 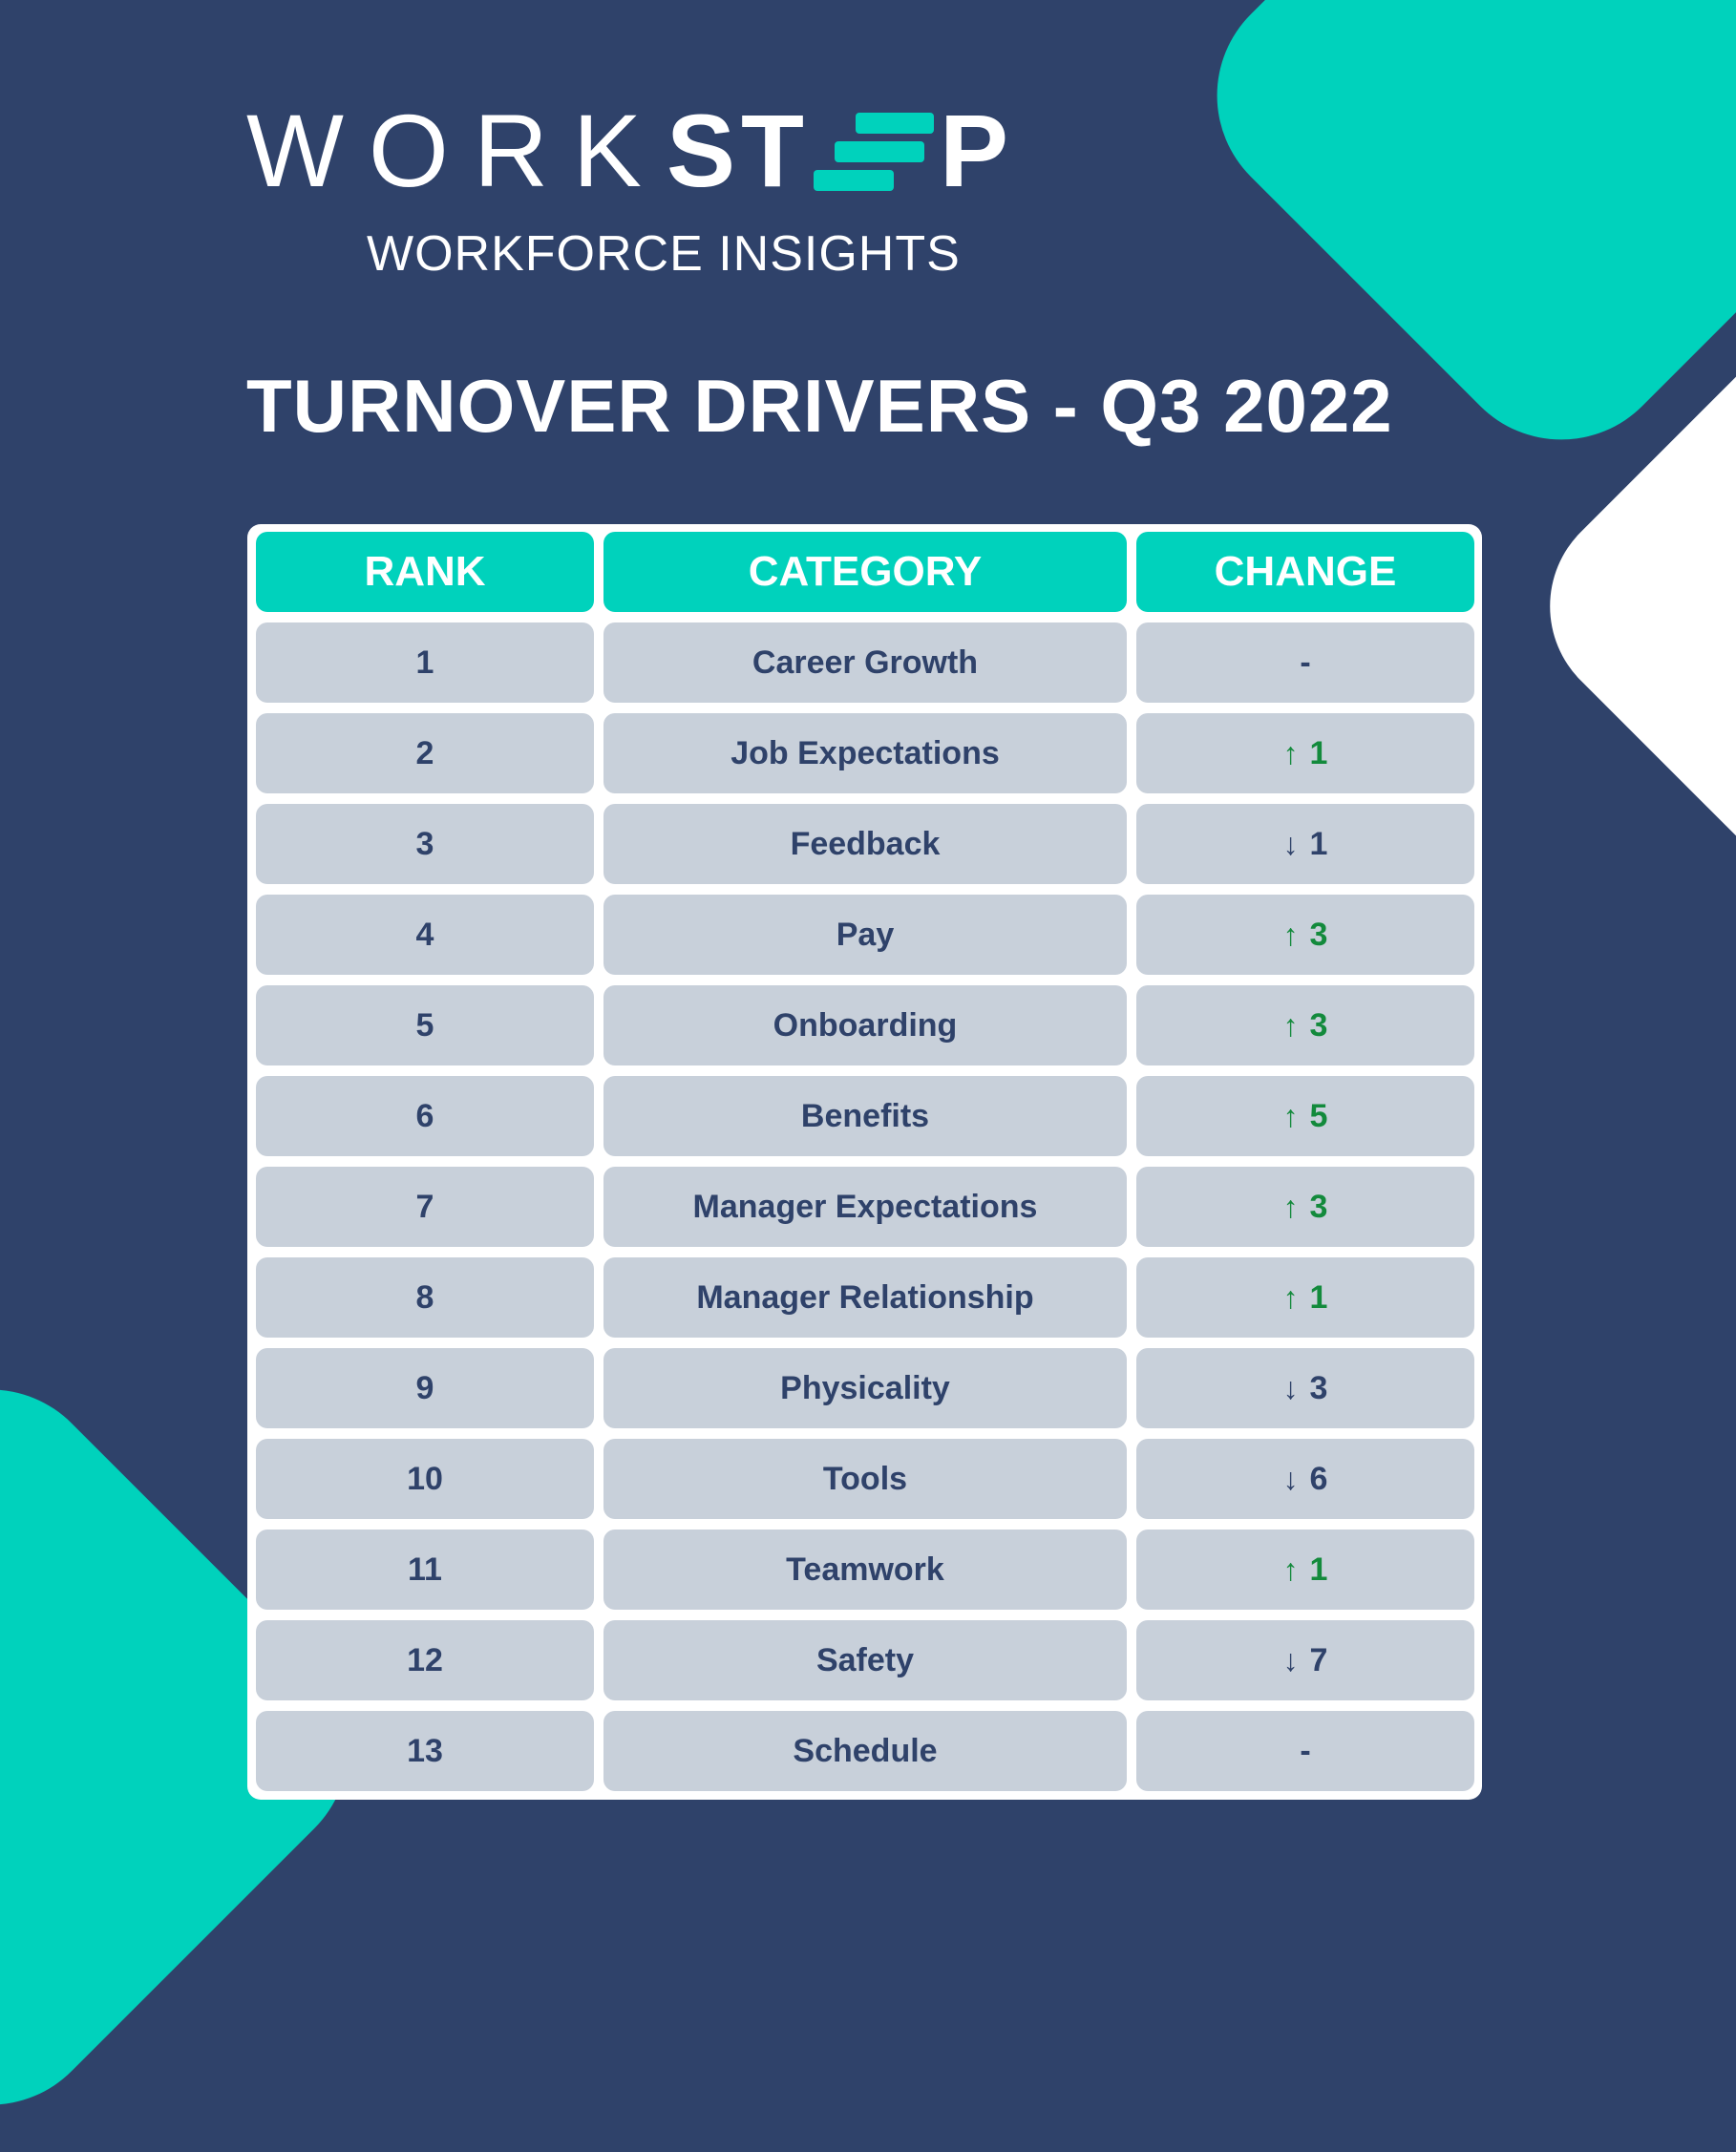 What do you see at coordinates (425, 662) in the screenshot?
I see `row-1-rank: 1` at bounding box center [425, 662].